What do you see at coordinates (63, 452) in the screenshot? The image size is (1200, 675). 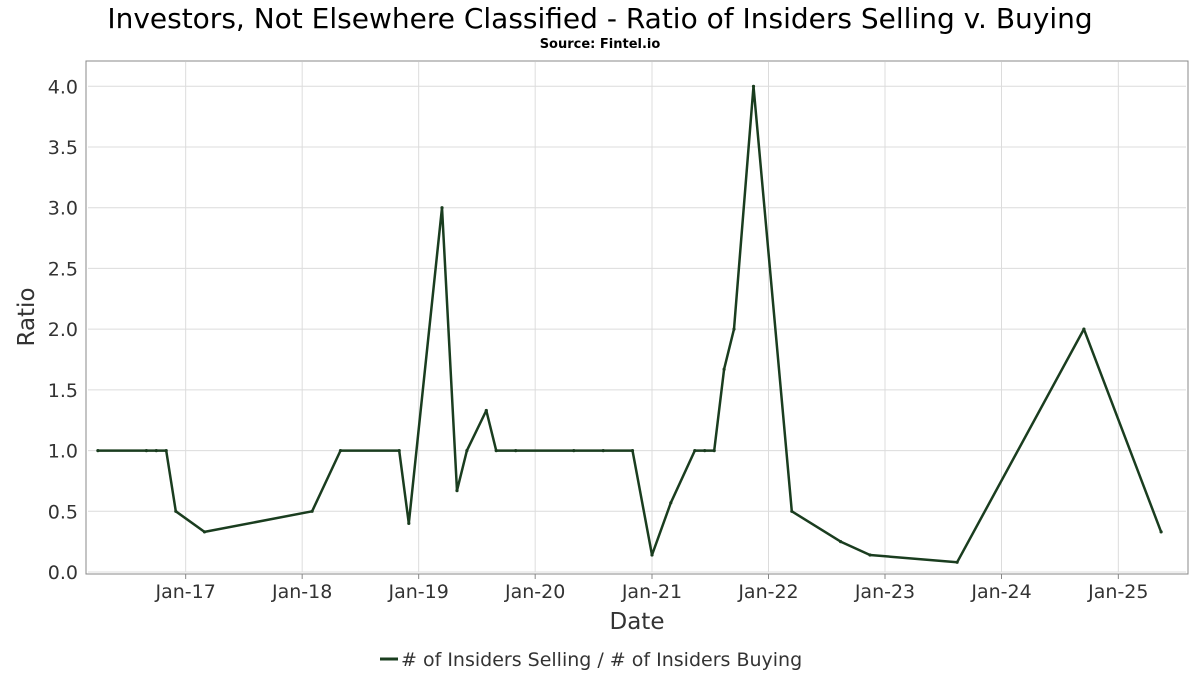 I see `y-tick-label: 1.0` at bounding box center [63, 452].